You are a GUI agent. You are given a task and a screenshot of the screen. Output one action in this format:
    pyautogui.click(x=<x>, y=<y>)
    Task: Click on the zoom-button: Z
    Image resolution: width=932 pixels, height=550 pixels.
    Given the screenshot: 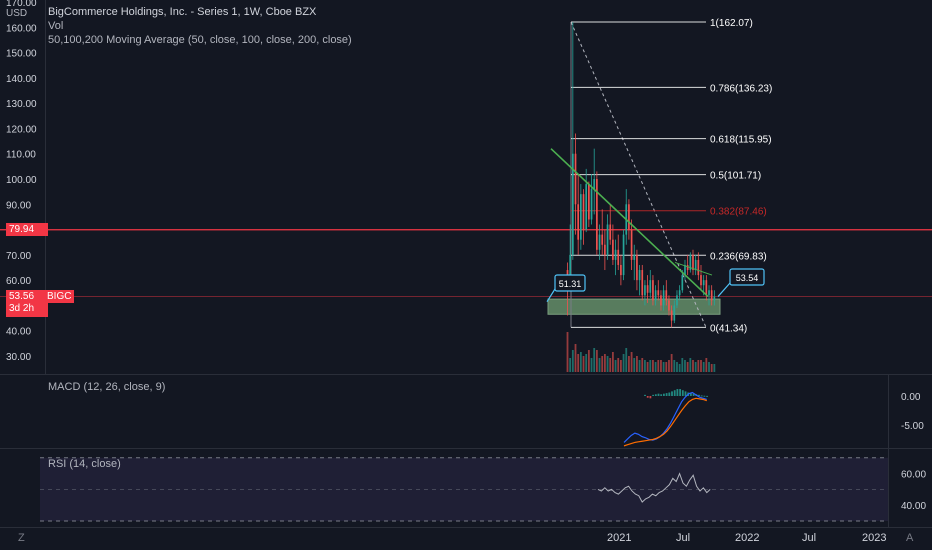 What is the action you would take?
    pyautogui.click(x=21, y=538)
    